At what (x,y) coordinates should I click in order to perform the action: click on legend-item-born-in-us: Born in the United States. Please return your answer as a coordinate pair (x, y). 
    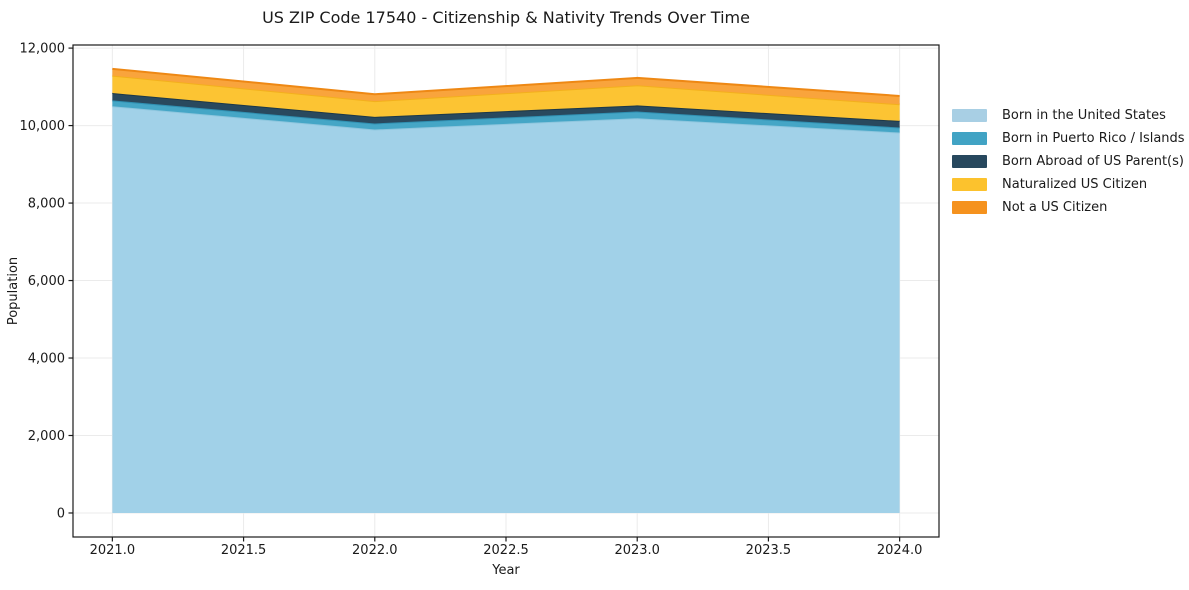
    Looking at the image, I should click on (1068, 115).